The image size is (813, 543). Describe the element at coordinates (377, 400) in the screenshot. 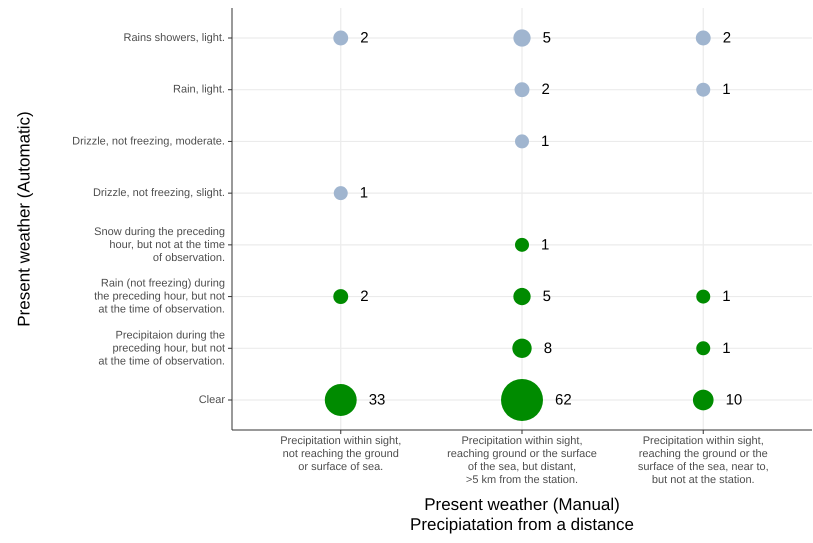

I see `data-label: 33` at that location.